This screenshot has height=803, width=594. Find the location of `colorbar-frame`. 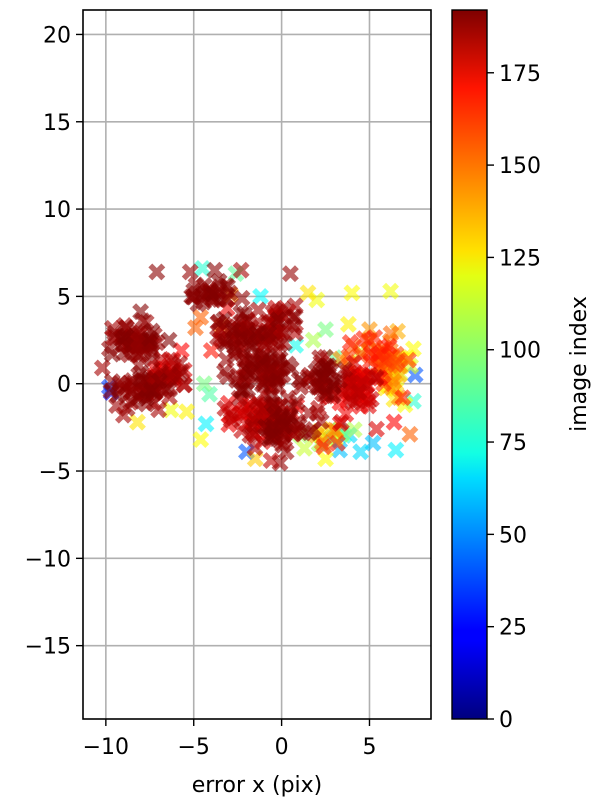

colorbar-frame is located at coordinates (469, 364).